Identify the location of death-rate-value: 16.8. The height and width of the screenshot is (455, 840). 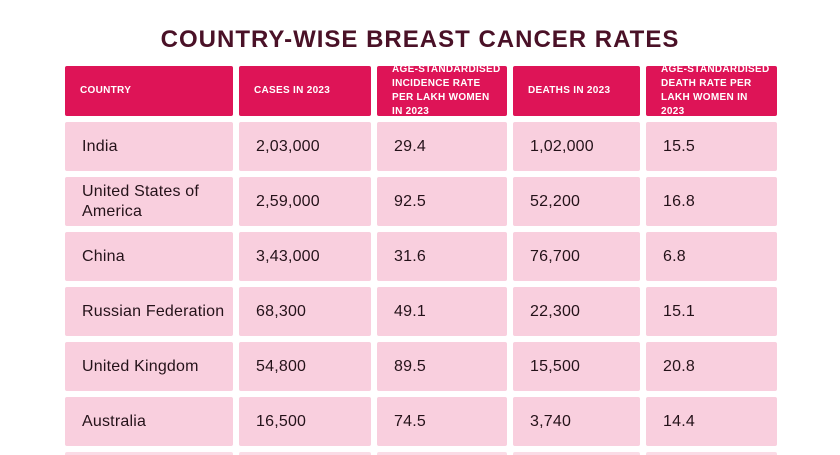
(679, 201).